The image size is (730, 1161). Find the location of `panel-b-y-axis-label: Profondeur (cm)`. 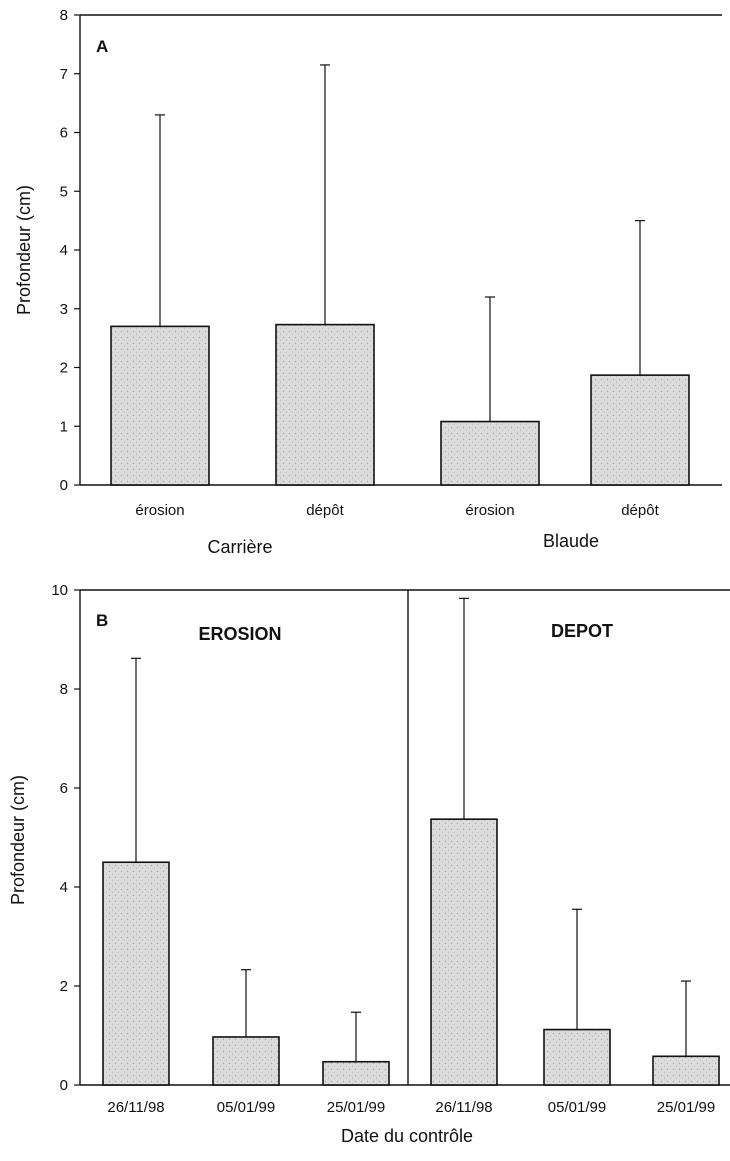

panel-b-y-axis-label: Profondeur (cm) is located at coordinates (18, 840).